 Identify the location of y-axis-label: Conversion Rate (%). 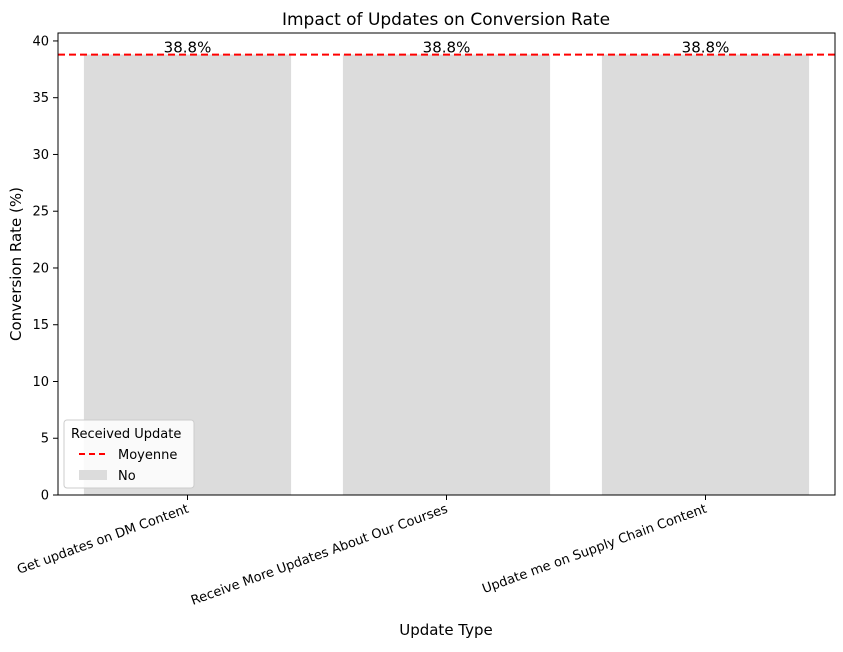
(16, 264).